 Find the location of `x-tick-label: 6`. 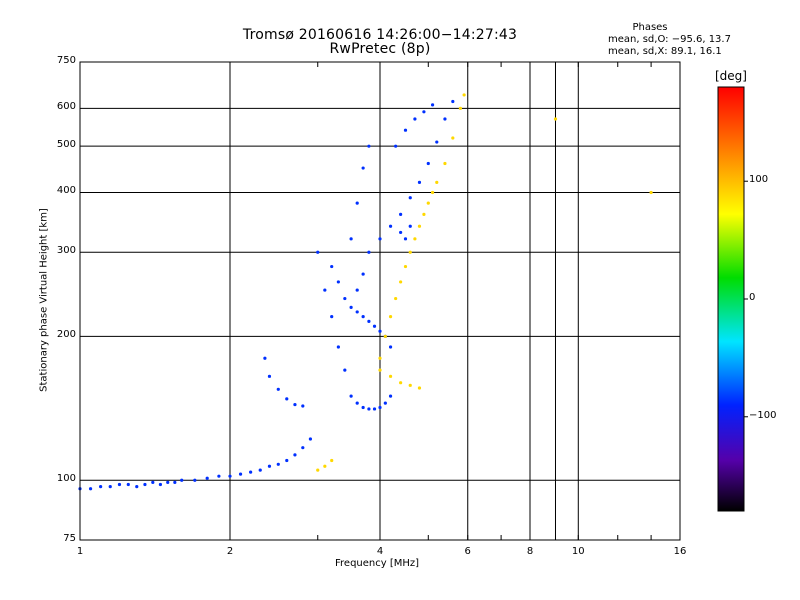

x-tick-label: 6 is located at coordinates (467, 551).